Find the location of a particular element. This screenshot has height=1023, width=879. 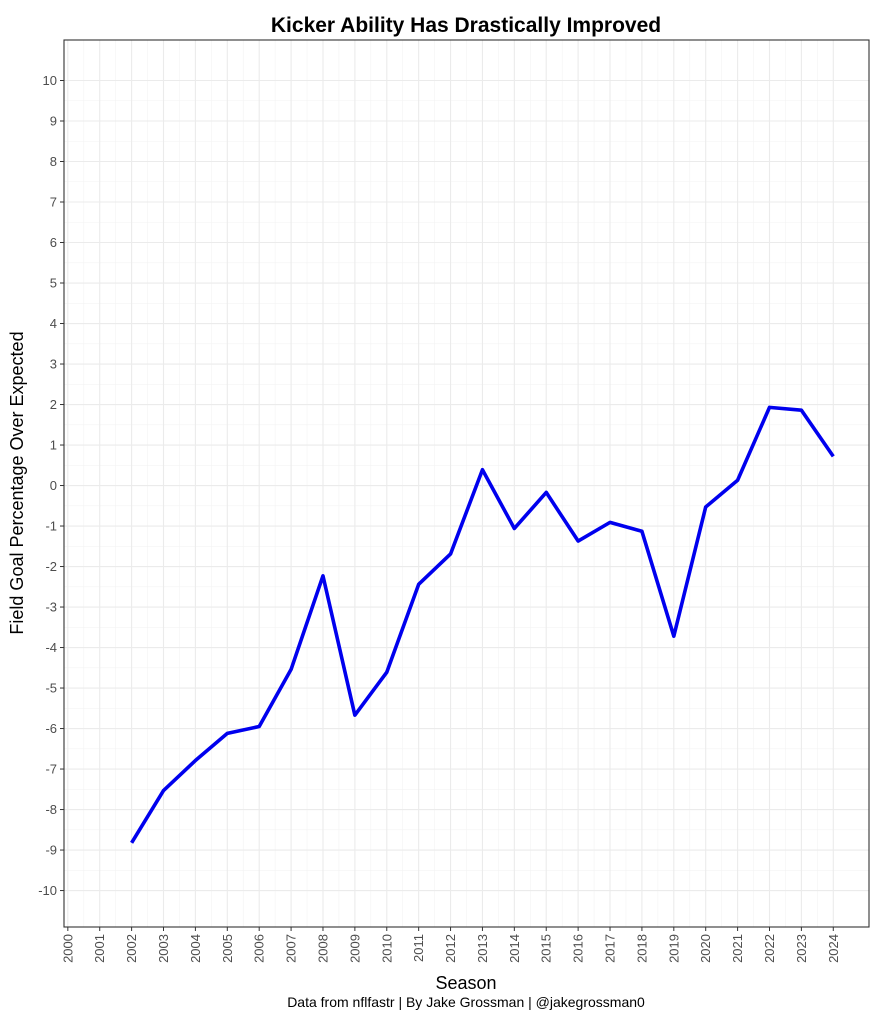

y-tick-label: 3 is located at coordinates (53, 364).